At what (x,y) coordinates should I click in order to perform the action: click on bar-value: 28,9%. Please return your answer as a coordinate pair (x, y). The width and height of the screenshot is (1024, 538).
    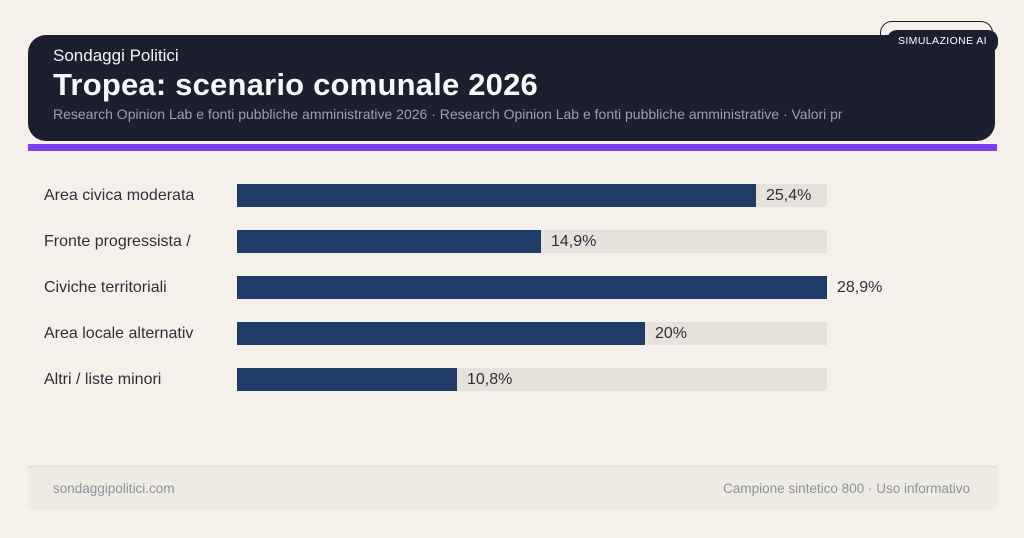
    Looking at the image, I should click on (860, 287).